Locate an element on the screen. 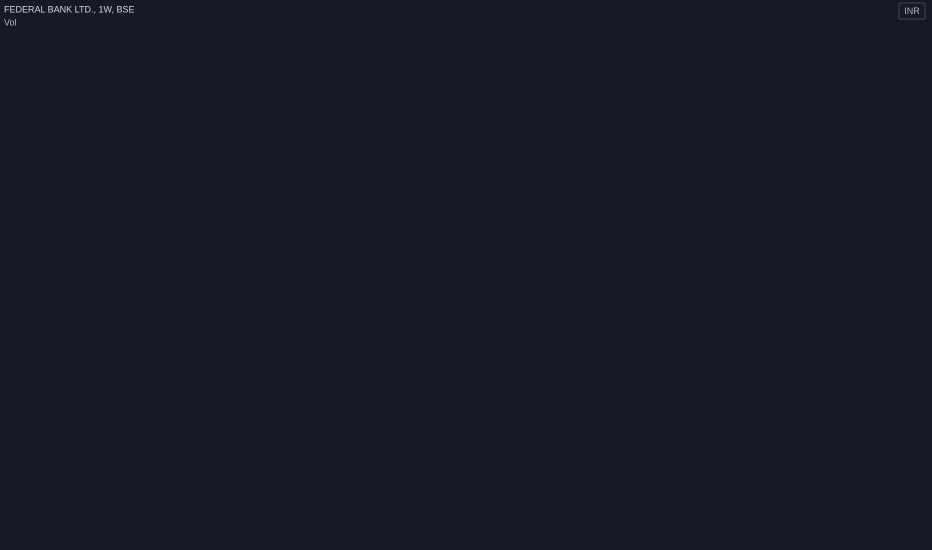 The height and width of the screenshot is (550, 932). currency: INR is located at coordinates (912, 11).